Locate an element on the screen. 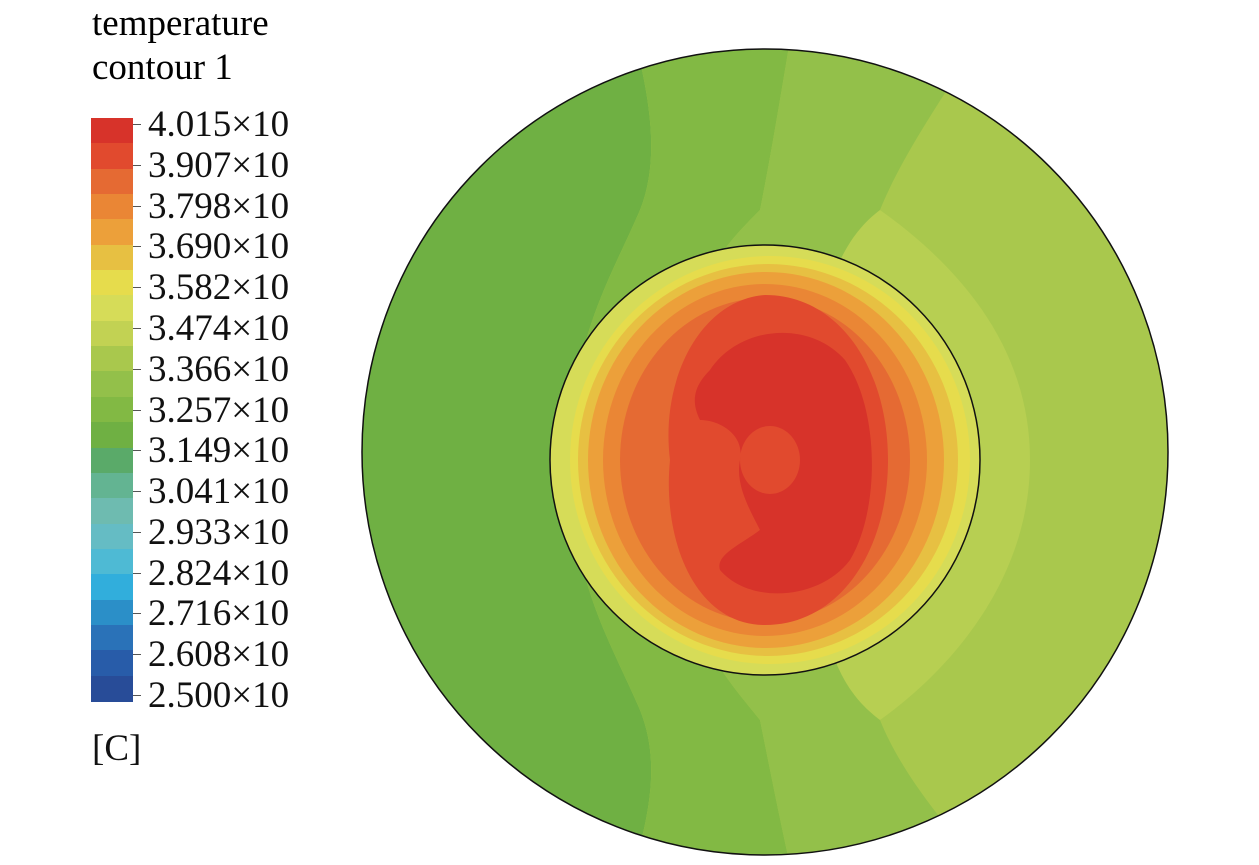 The image size is (1259, 865). colorbar-tick-label: 2.500×10 is located at coordinates (219, 695).